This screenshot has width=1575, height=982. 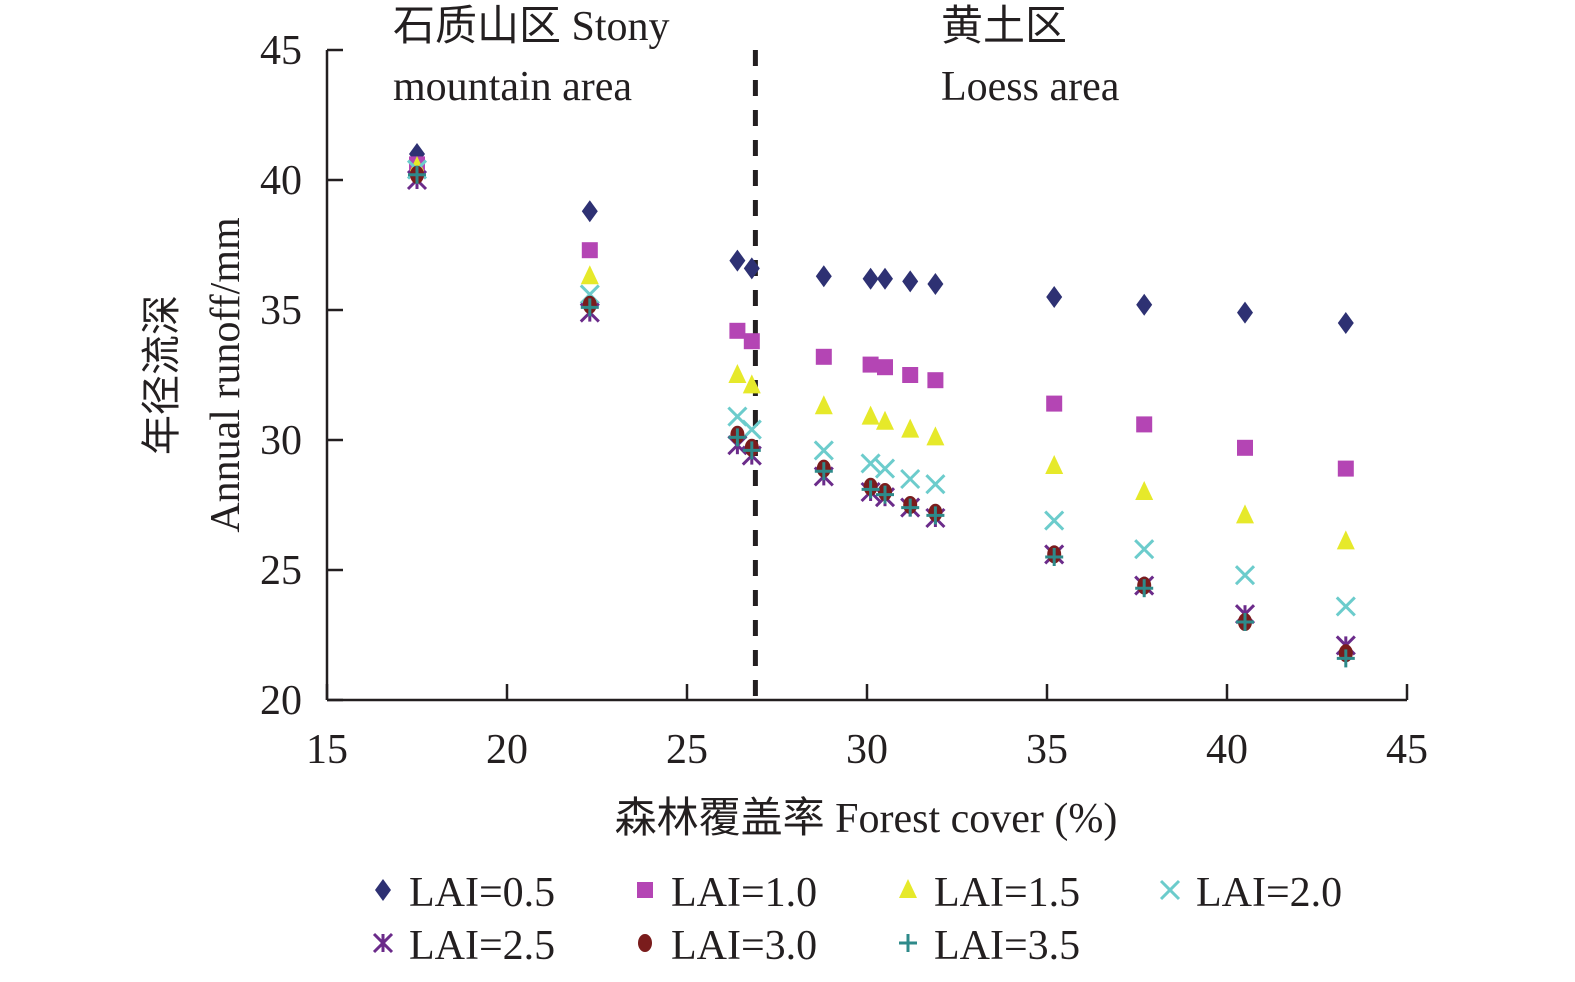 What do you see at coordinates (194, 375) in the screenshot?
I see `y-axis-label: 年径流深 Annual runoff/mm` at bounding box center [194, 375].